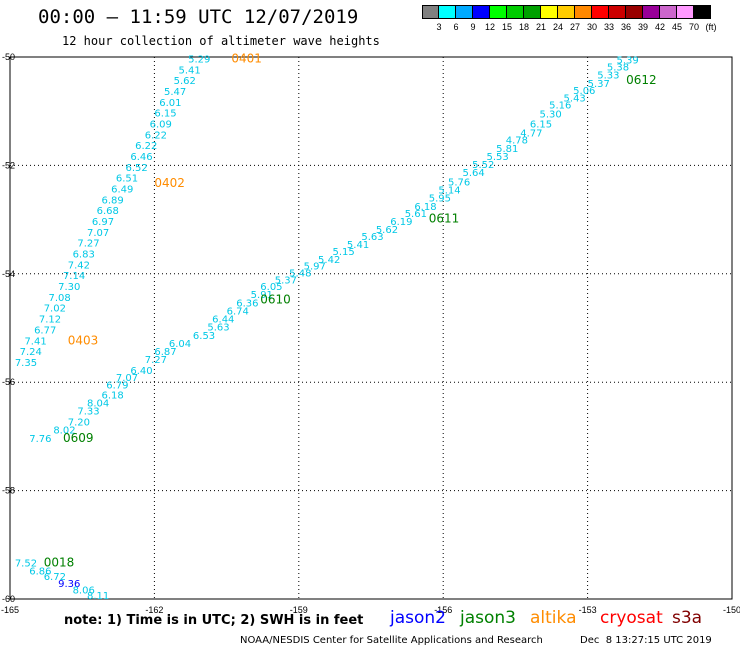 Image resolution: width=740 pixels, height=650 pixels. What do you see at coordinates (127, 179) in the screenshot?
I see `swh-value-jason3-b: 6.51` at bounding box center [127, 179].